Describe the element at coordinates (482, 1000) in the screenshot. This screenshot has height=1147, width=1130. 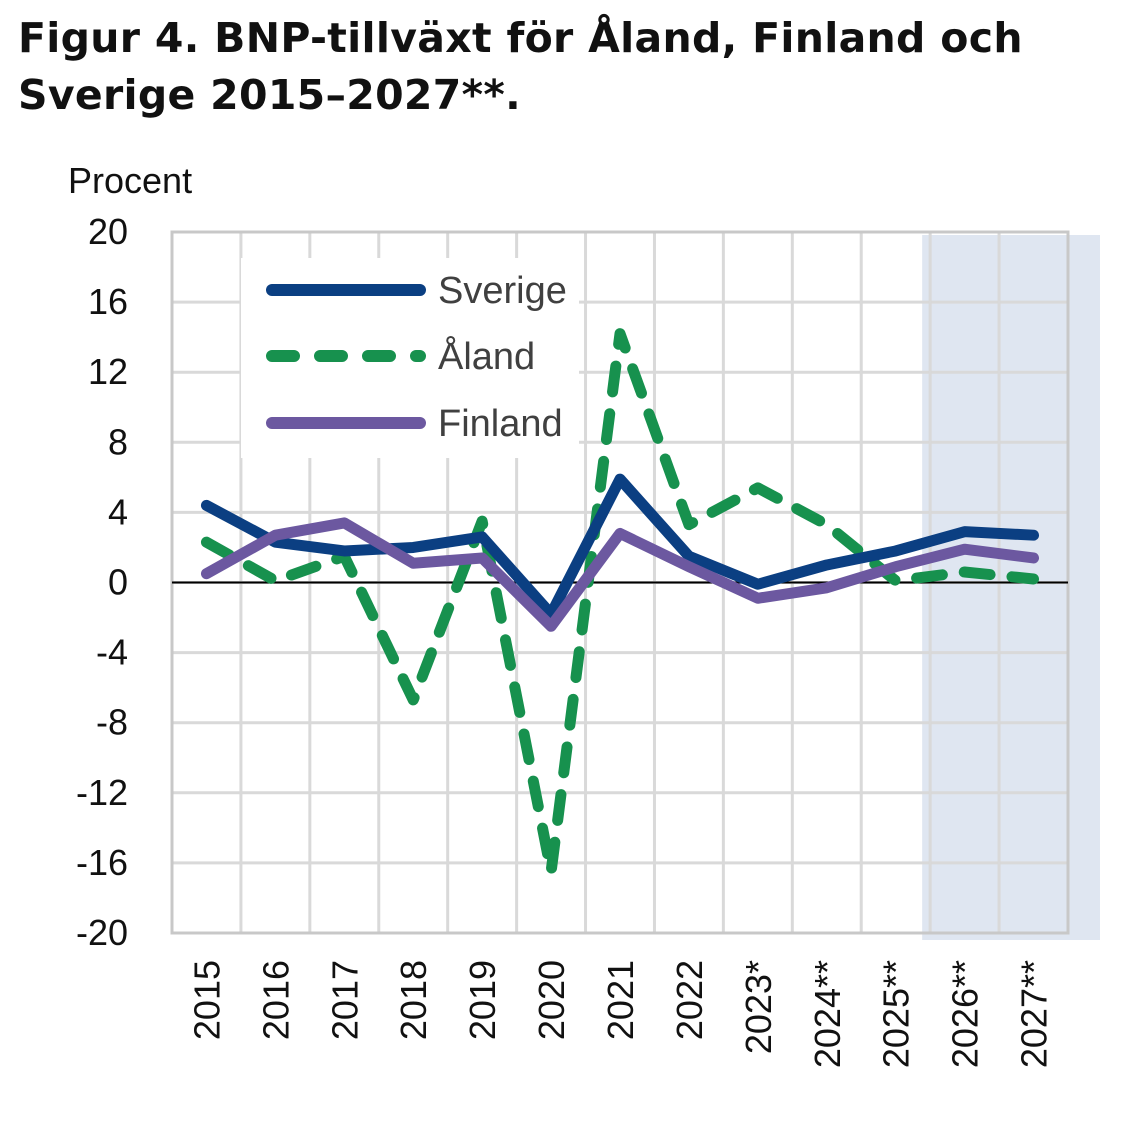
I see `x-tick-label: 2019` at that location.